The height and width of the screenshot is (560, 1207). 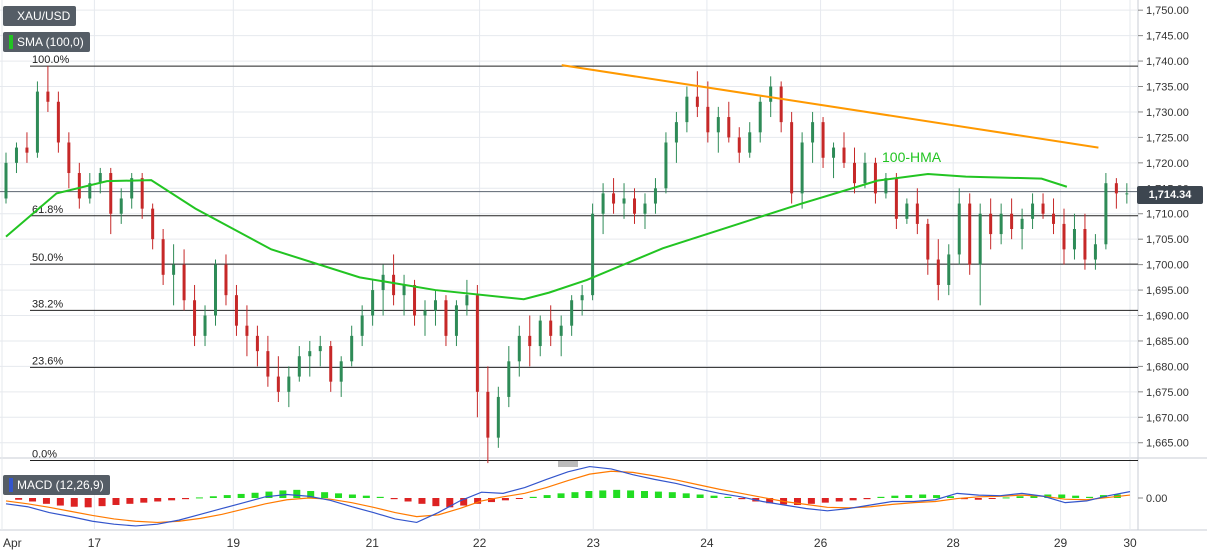 I want to click on x-tick-label: 17, so click(x=95, y=543).